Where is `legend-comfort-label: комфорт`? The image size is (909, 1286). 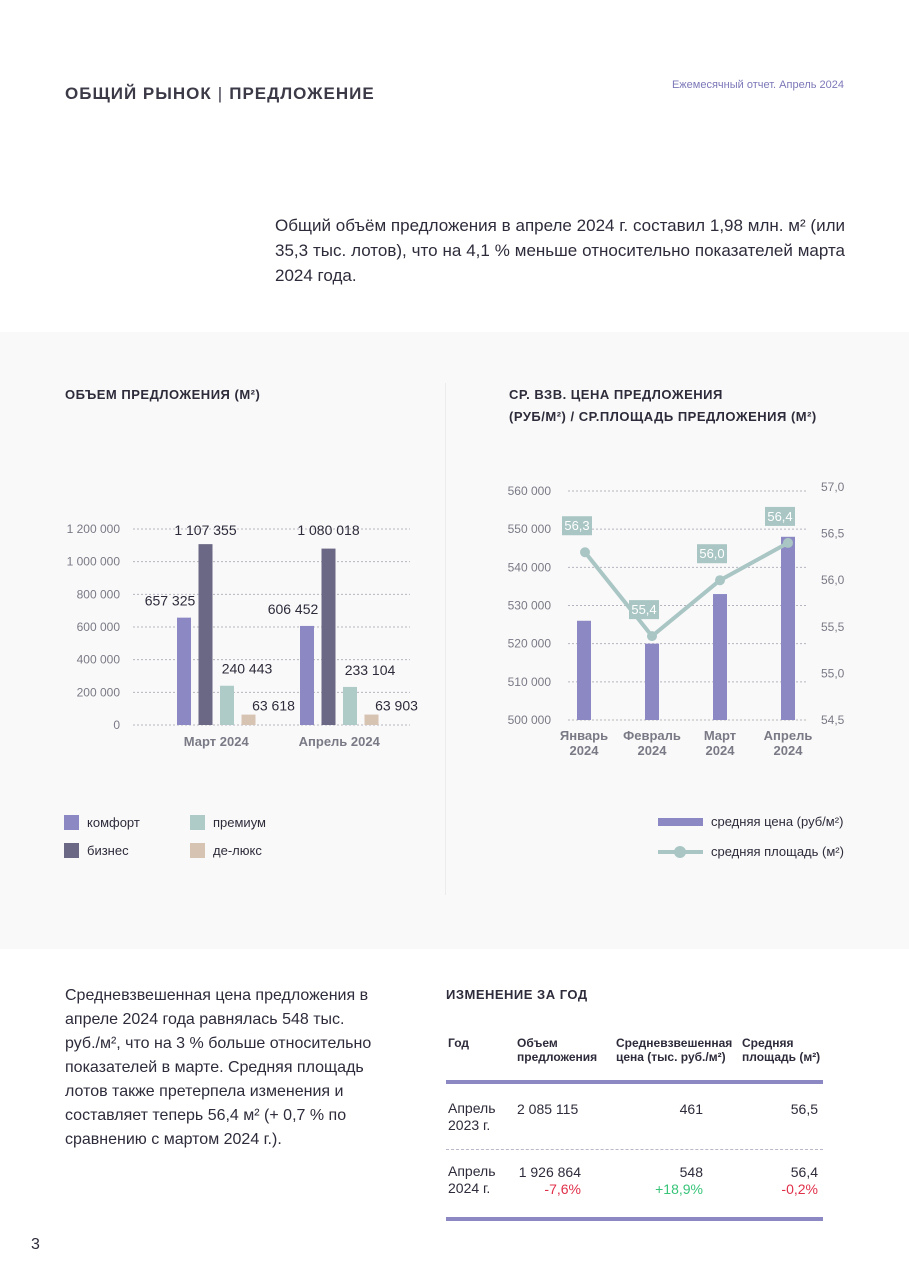
legend-comfort-label: комфорт is located at coordinates (113, 822).